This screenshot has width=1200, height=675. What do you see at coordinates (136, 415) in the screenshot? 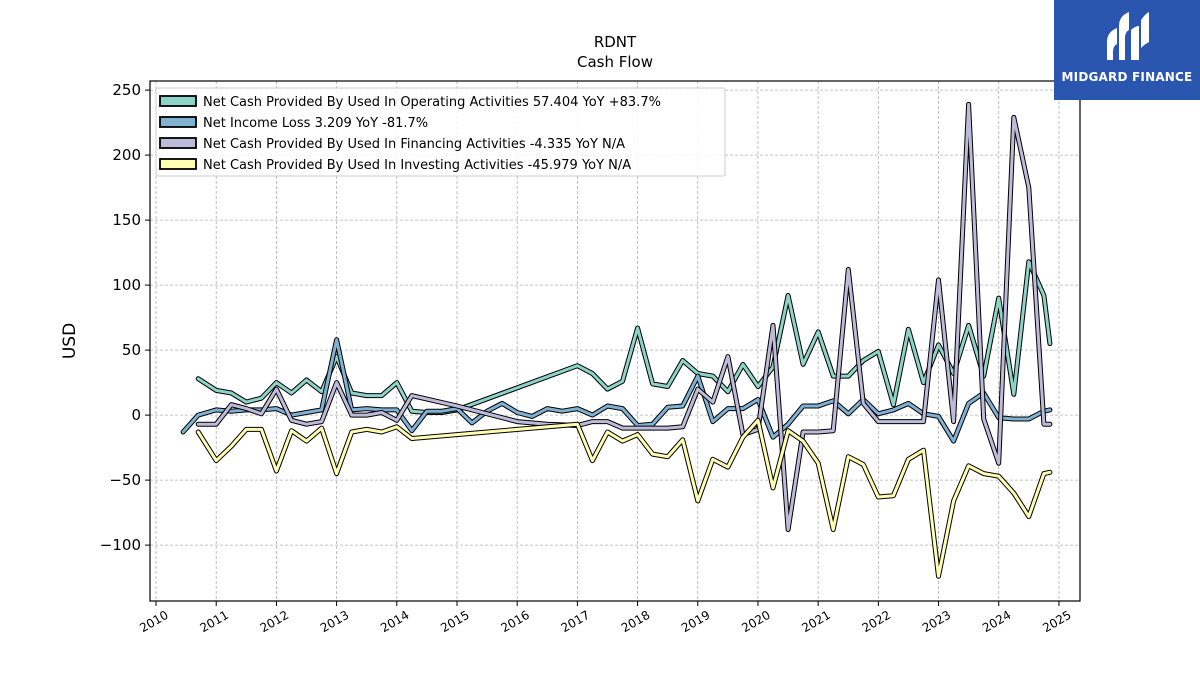
I see `y-tick-label: 0` at bounding box center [136, 415].